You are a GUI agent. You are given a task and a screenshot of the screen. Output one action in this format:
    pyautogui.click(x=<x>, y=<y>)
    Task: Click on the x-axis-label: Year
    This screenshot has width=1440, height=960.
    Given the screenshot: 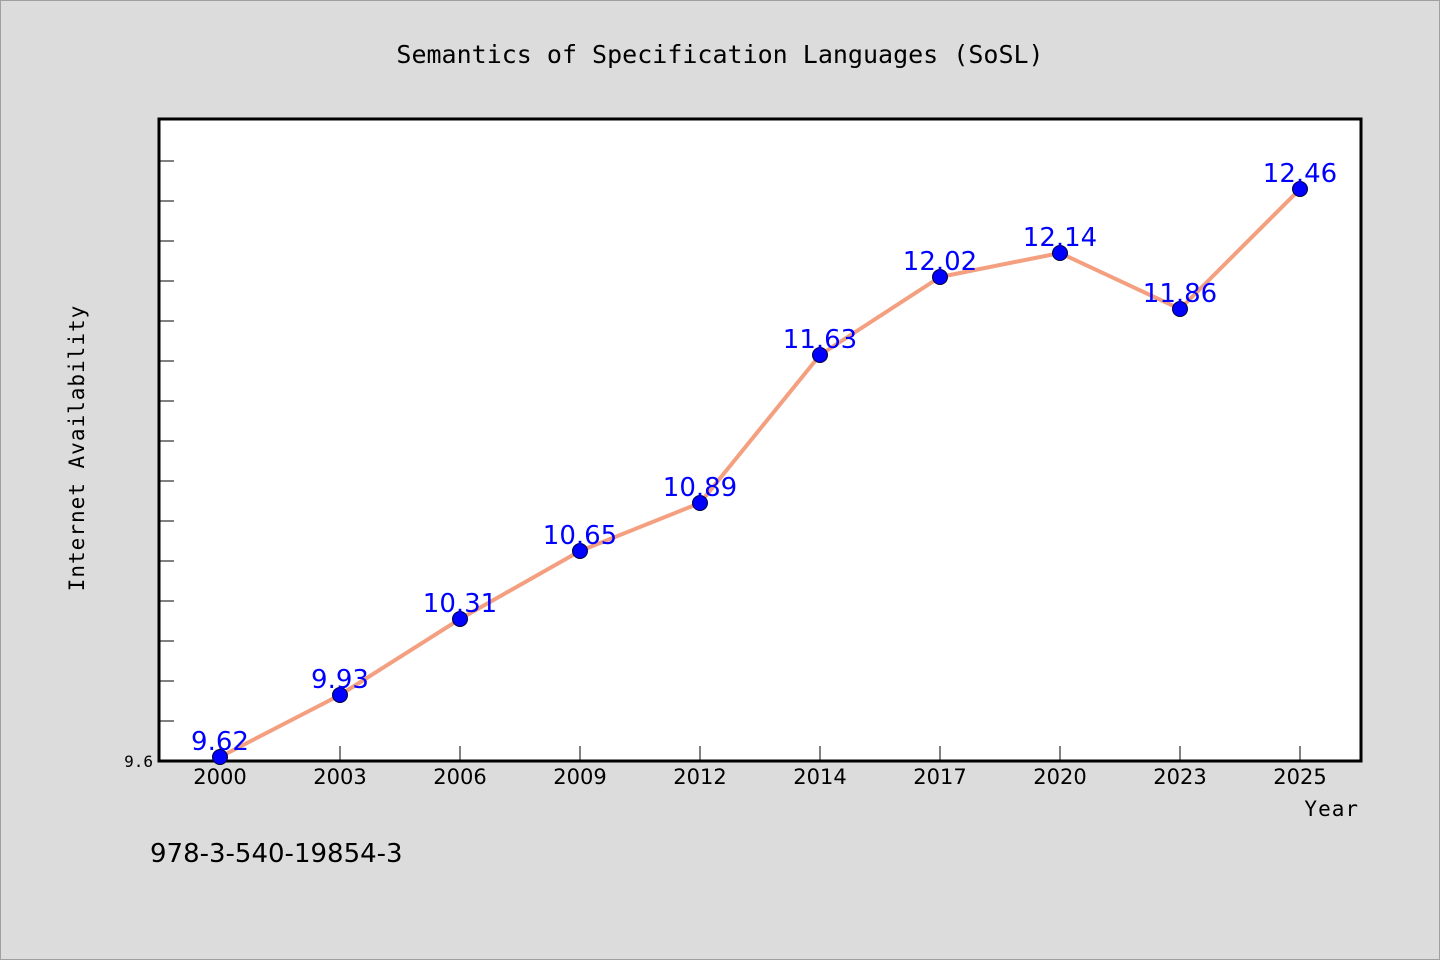 What is the action you would take?
    pyautogui.click(x=1331, y=809)
    